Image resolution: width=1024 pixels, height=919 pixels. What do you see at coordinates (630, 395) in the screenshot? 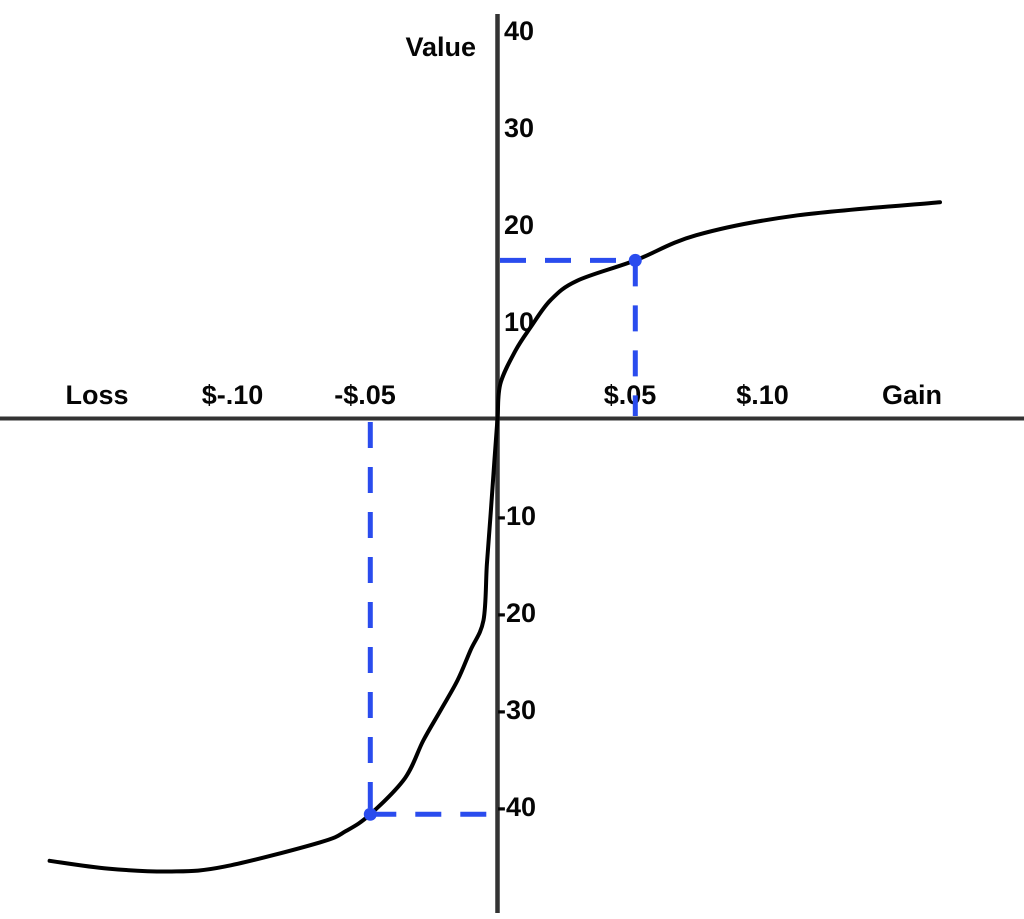
I see `x-tick-$.05: $.05` at bounding box center [630, 395].